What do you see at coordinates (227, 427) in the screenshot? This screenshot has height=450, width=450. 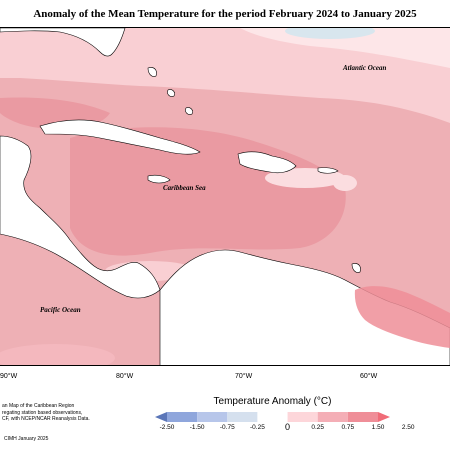 I see `legend-tick-label: -0.75` at bounding box center [227, 427].